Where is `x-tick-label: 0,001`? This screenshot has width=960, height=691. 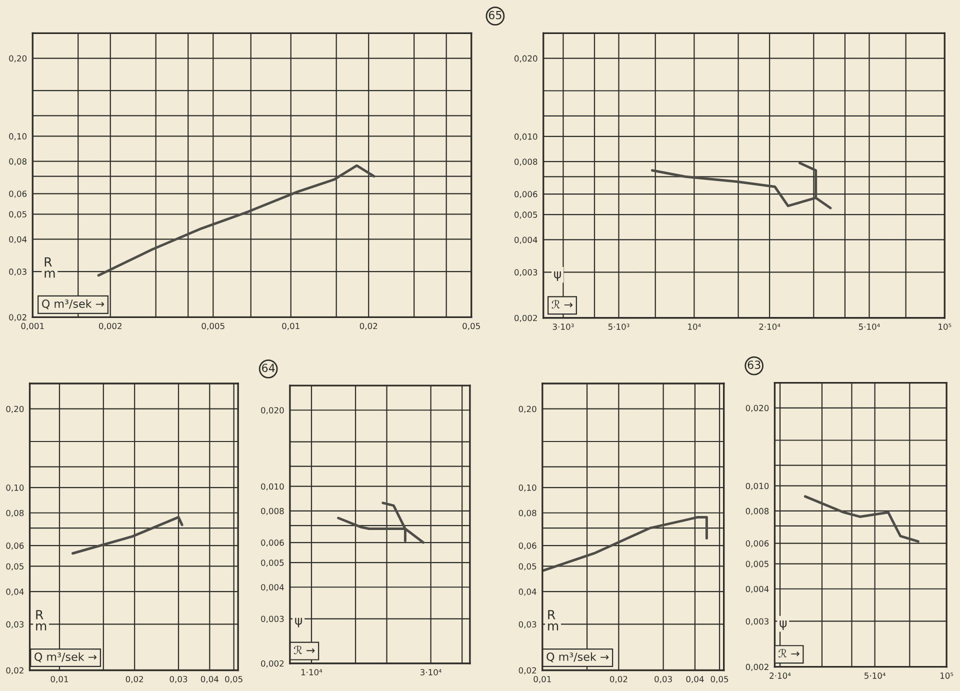 x-tick-label: 0,001 is located at coordinates (32, 326).